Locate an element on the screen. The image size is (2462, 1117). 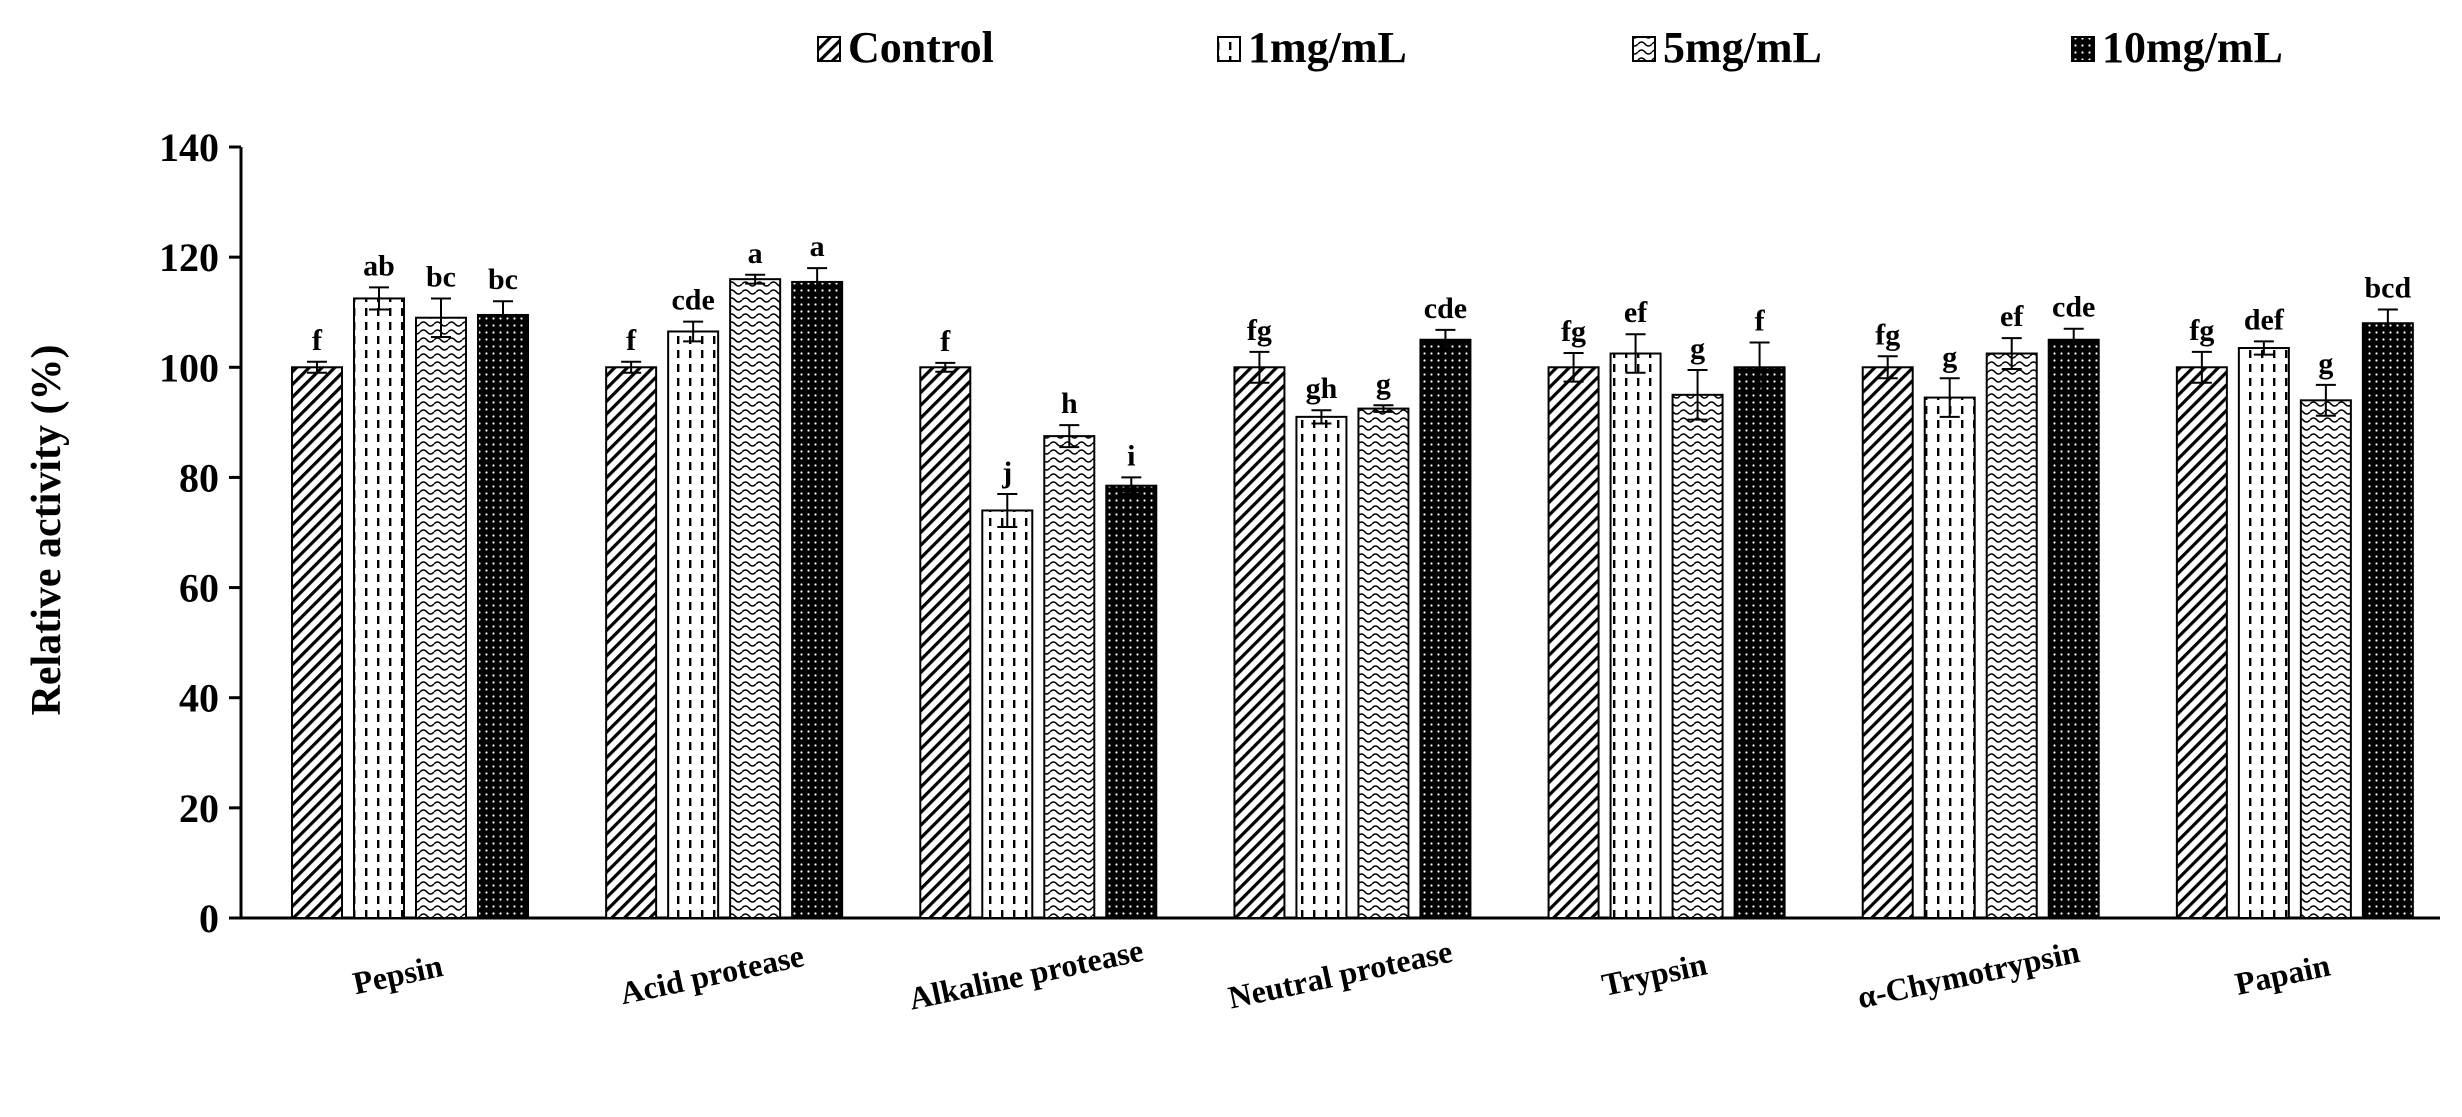
bar-papain-10mg-ml is located at coordinates (2387, 620).